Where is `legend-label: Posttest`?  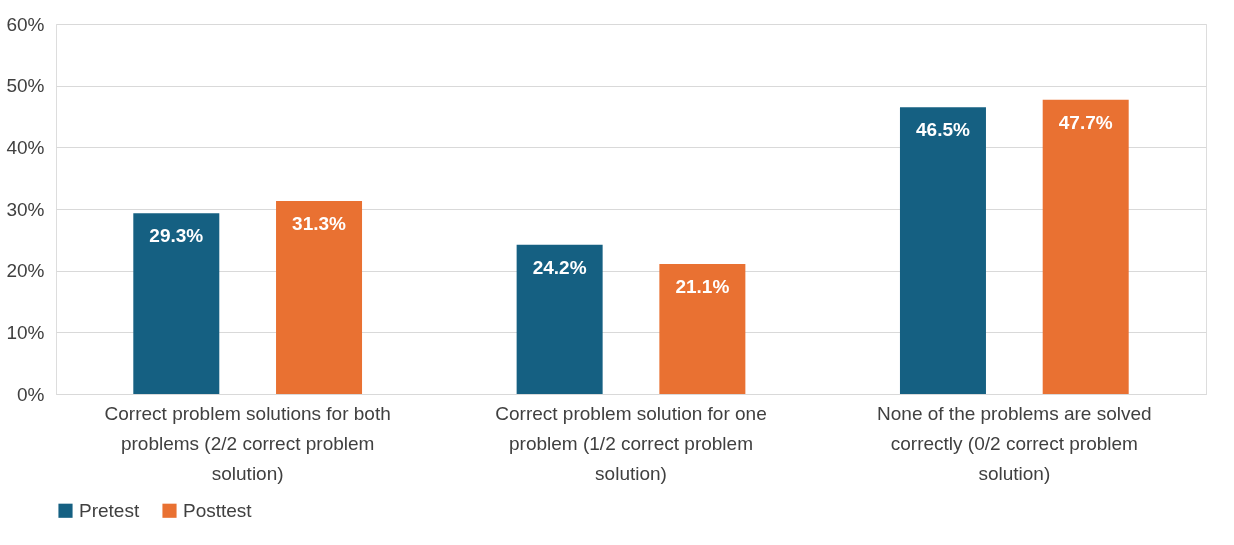
legend-label: Posttest is located at coordinates (218, 510).